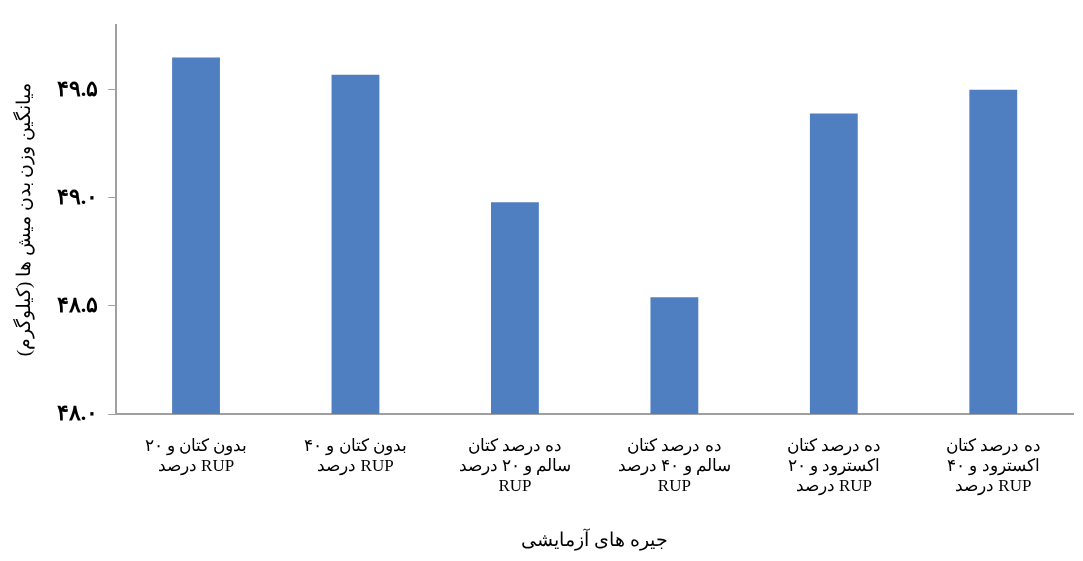 The height and width of the screenshot is (561, 1083). Describe the element at coordinates (355, 456) in the screenshot. I see `x-tick-label: بدون کتان و ۴۰ درصد RUP` at that location.